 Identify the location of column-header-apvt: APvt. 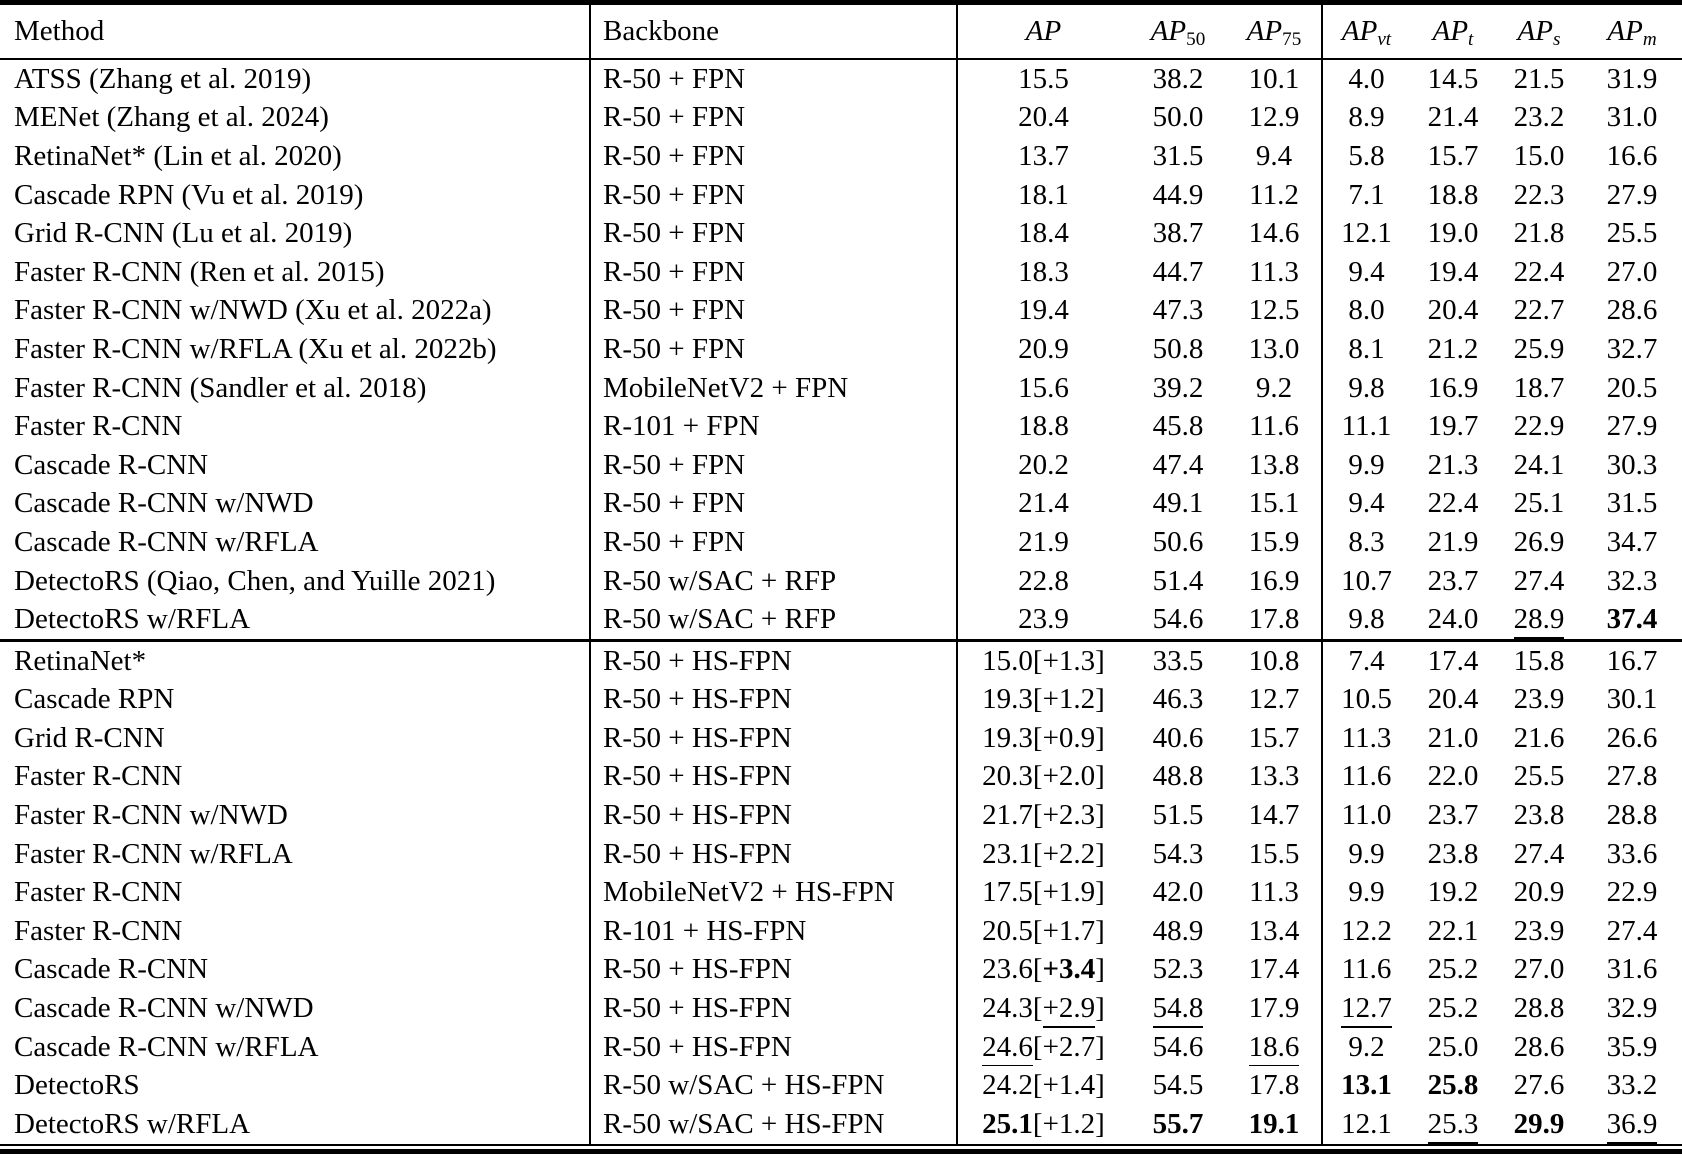
(1365, 31).